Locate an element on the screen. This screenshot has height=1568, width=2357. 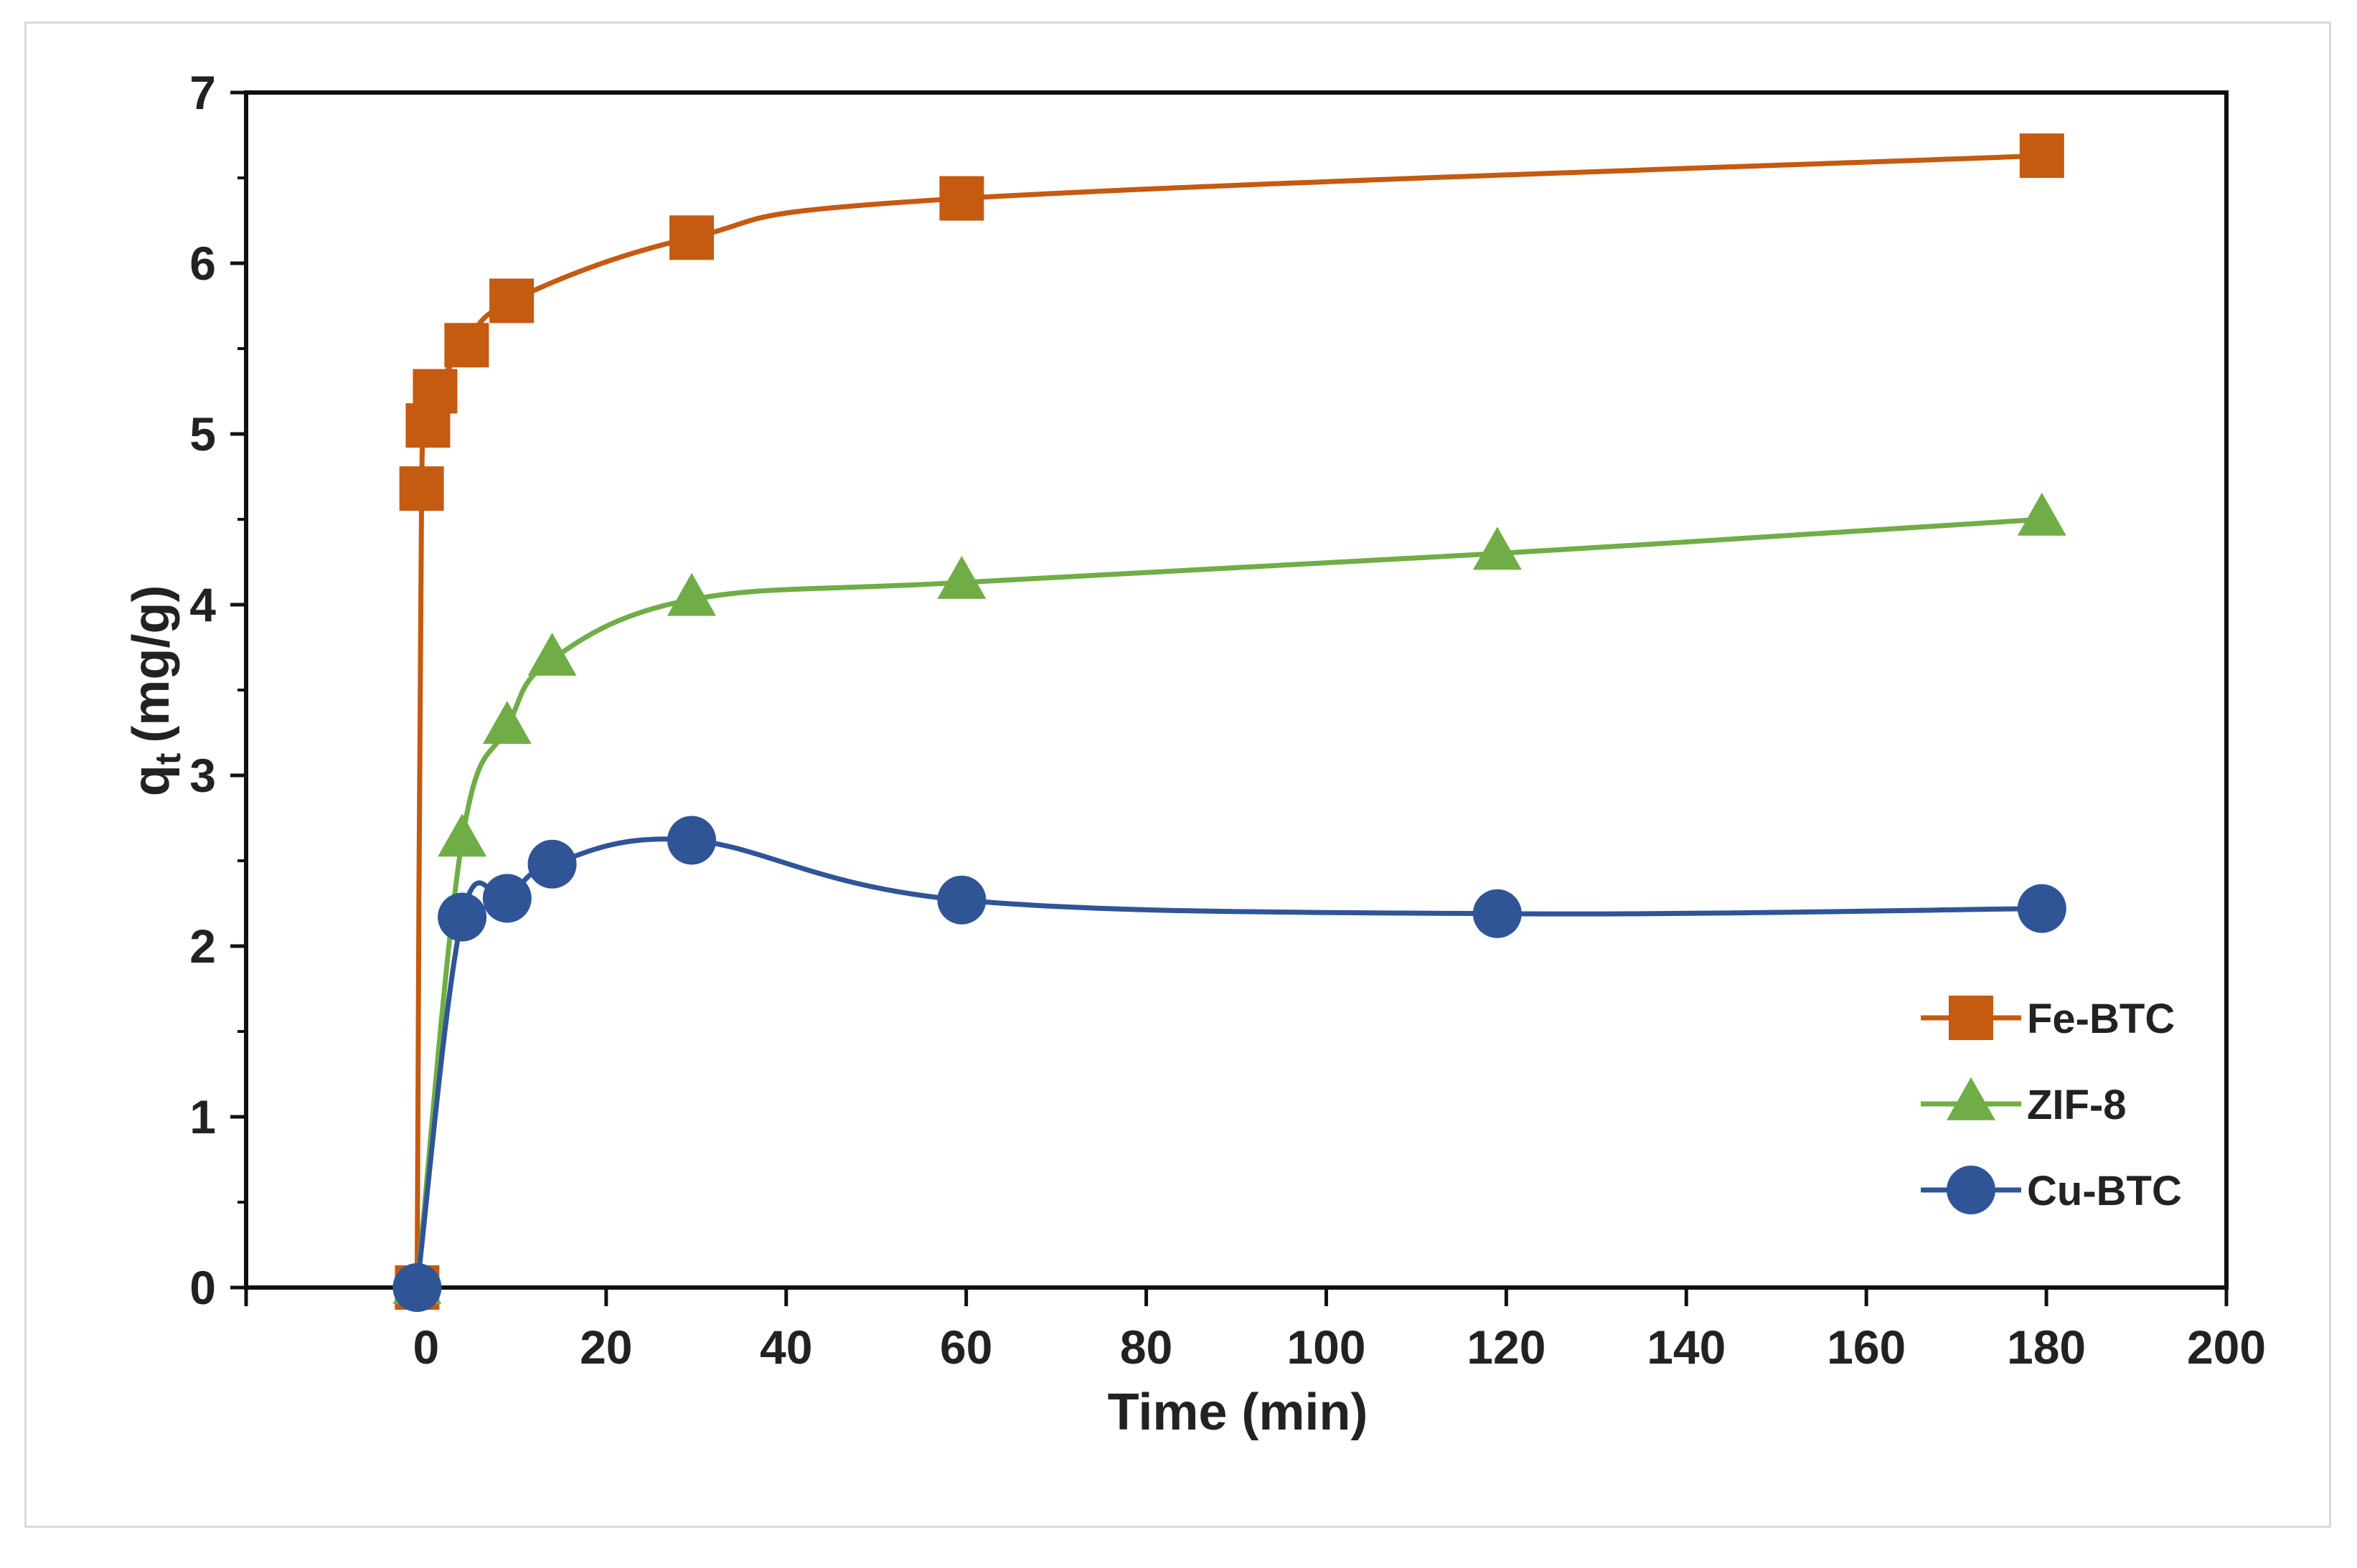
y-tick-label: 1 is located at coordinates (202, 1117).